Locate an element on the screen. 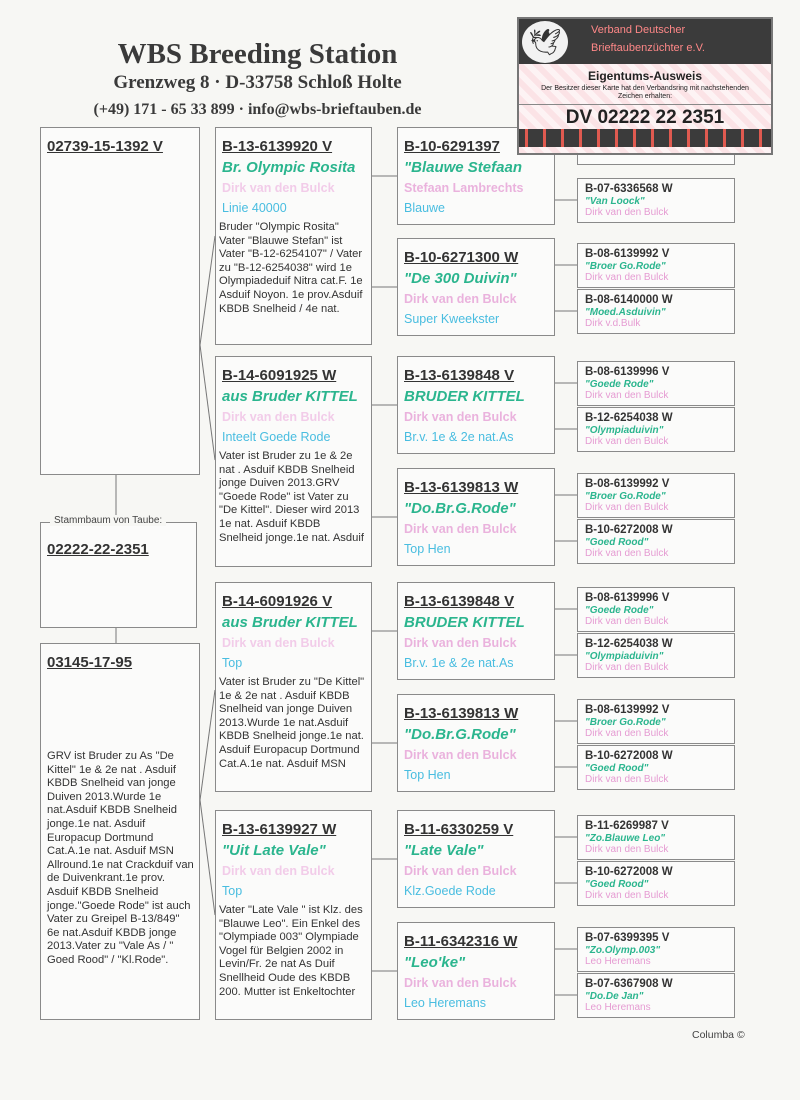 Image resolution: width=800 pixels, height=1100 pixels. subject-ring: 02222-22-2351 is located at coordinates (98, 549).